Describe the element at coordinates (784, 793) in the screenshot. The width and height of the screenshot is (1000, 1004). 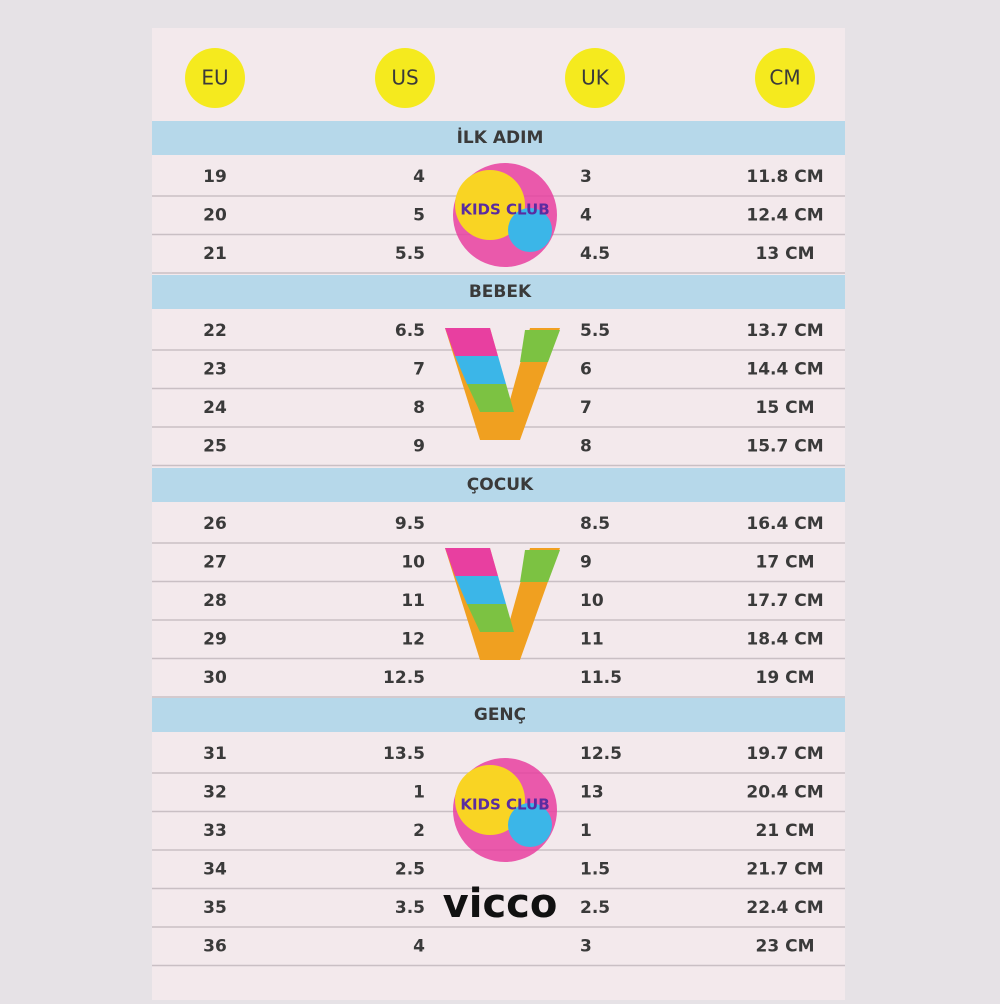
I see `cell: 20.4 CM` at that location.